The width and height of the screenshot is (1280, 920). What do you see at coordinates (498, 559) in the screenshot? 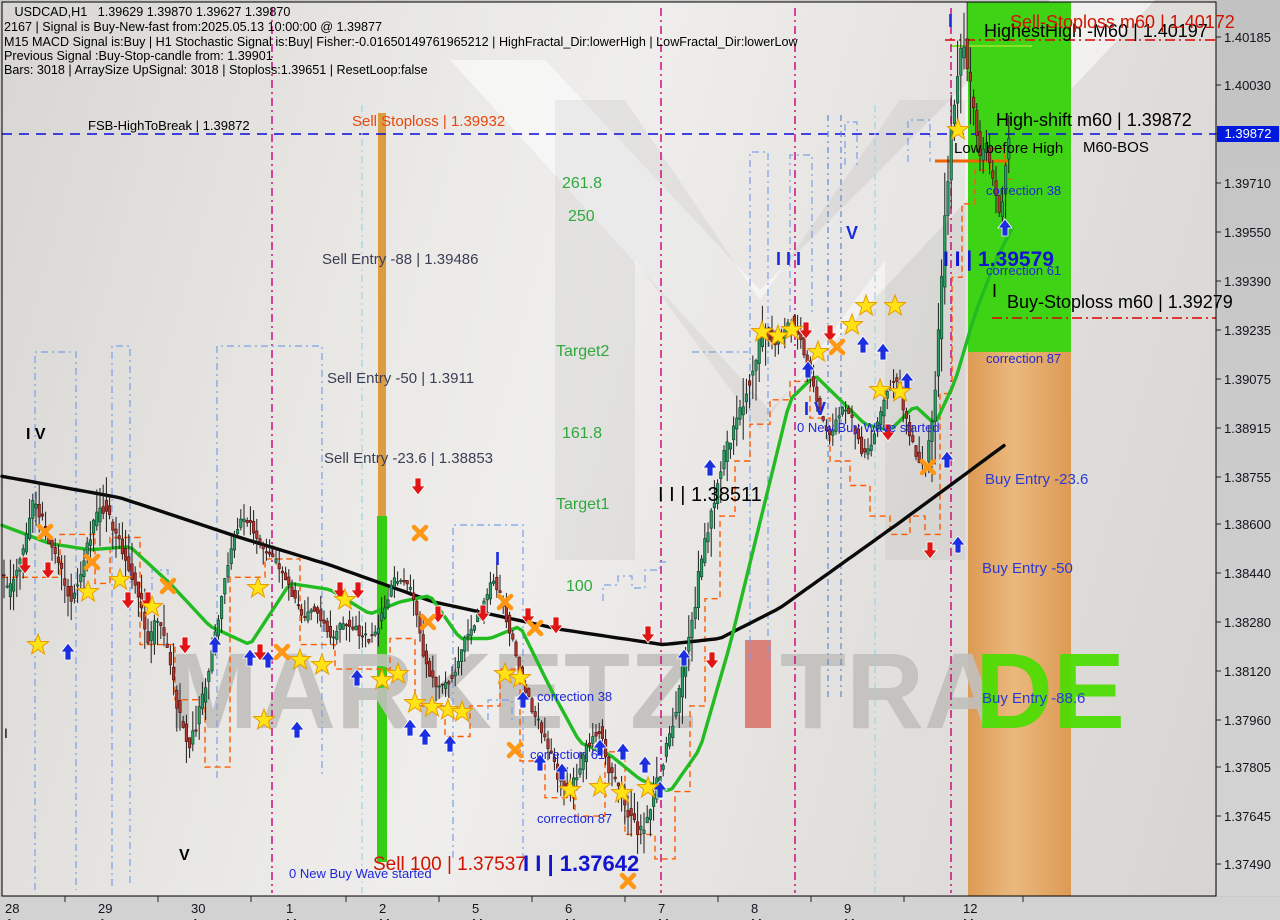
I see `wave-i-mid-label: I` at bounding box center [498, 559].